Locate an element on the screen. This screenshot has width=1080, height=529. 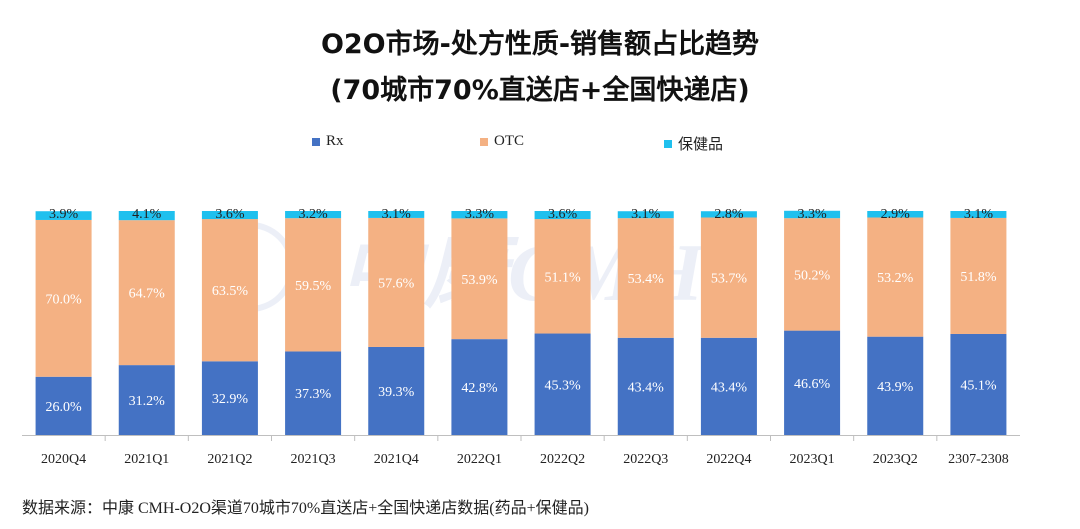
bar-rx-2021Q2 is located at coordinates (229, 398).